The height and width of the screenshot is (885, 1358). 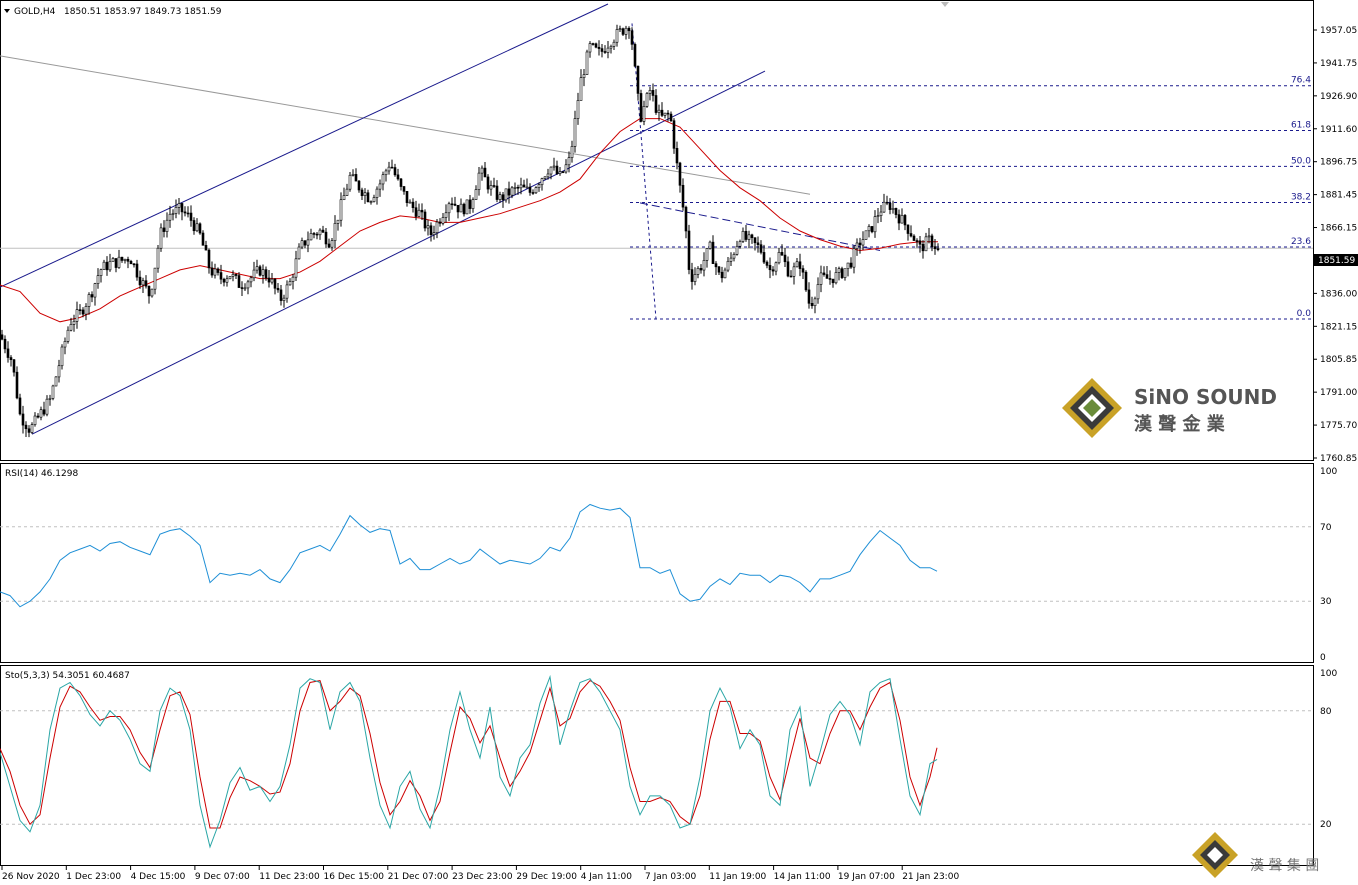 What do you see at coordinates (405, 125) in the screenshot?
I see `gray-trendline` at bounding box center [405, 125].